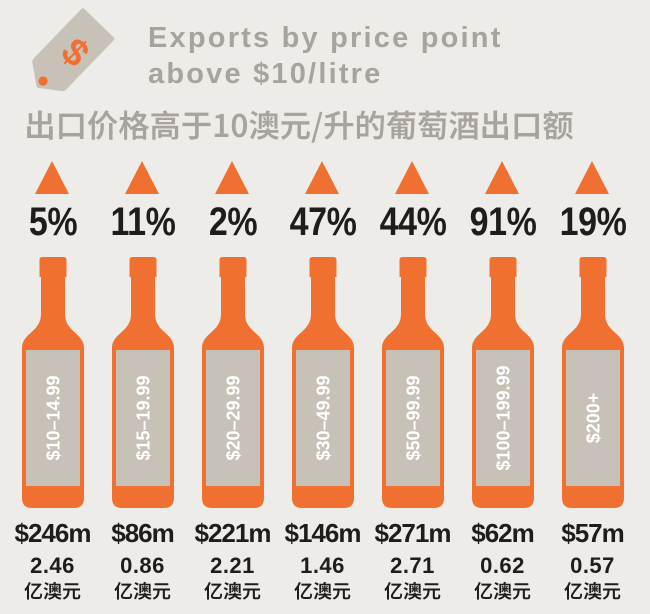  What do you see at coordinates (143, 417) in the screenshot?
I see `svg-text: $15–19.99` at bounding box center [143, 417].